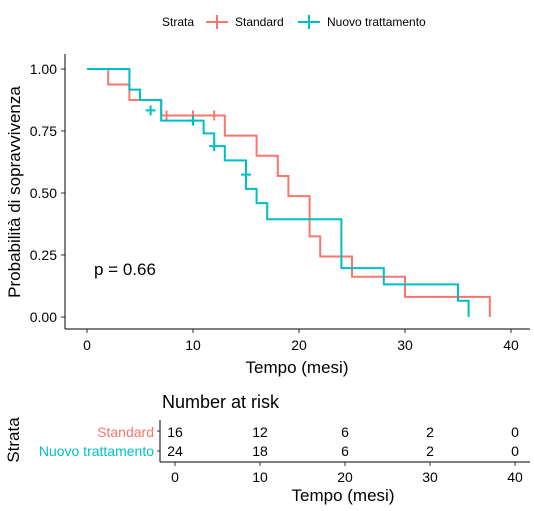 Image resolution: width=534 pixels, height=511 pixels. What do you see at coordinates (43, 131) in the screenshot?
I see `y-tick-label: 0.75` at bounding box center [43, 131].